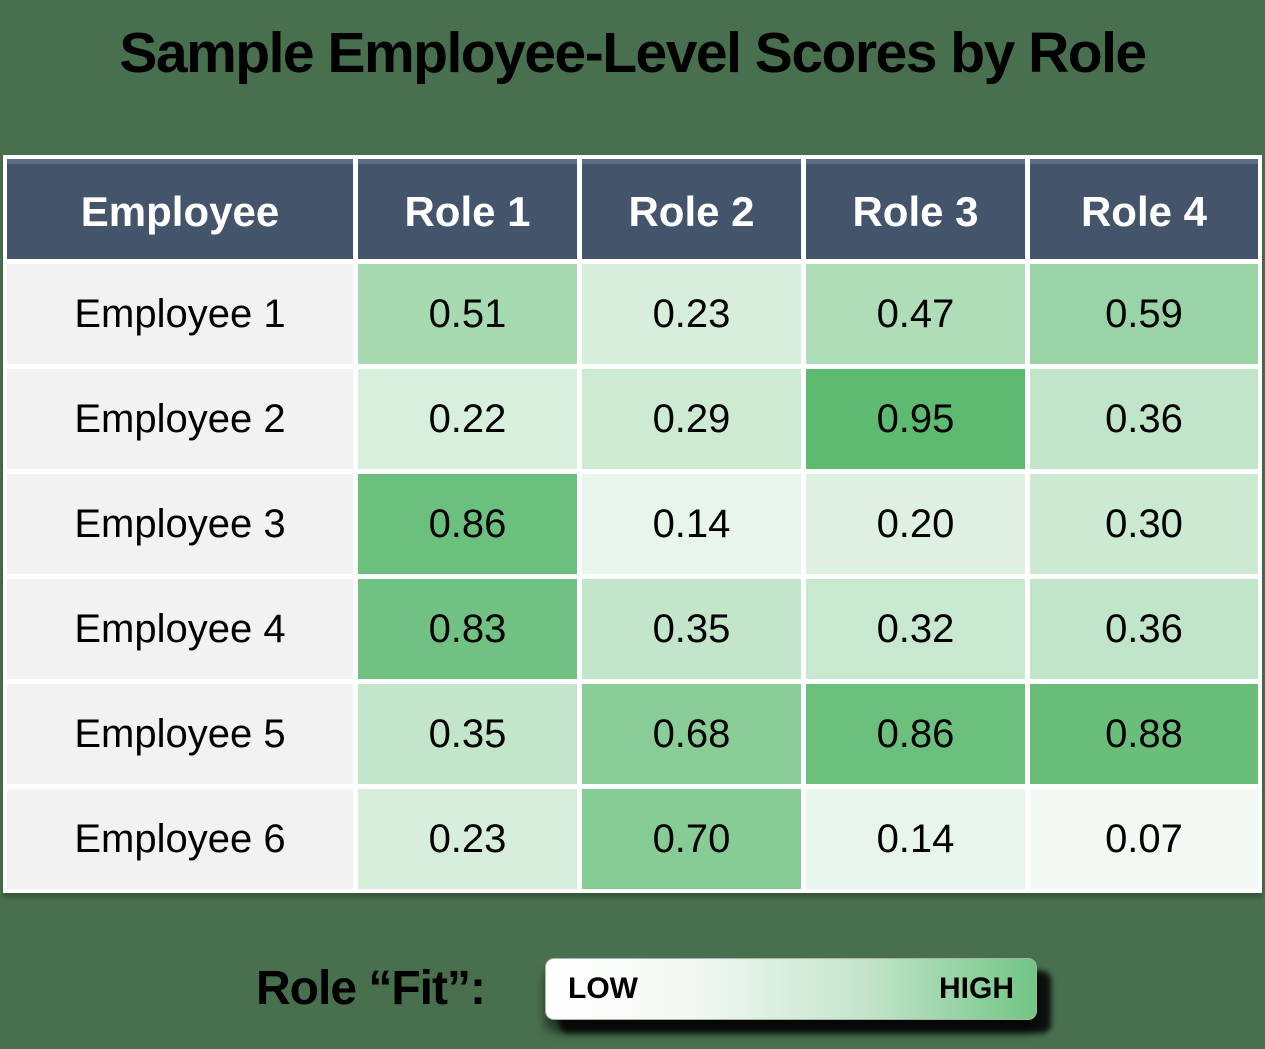 This screenshot has height=1049, width=1265. I want to click on legend-low-label: LOW, so click(603, 988).